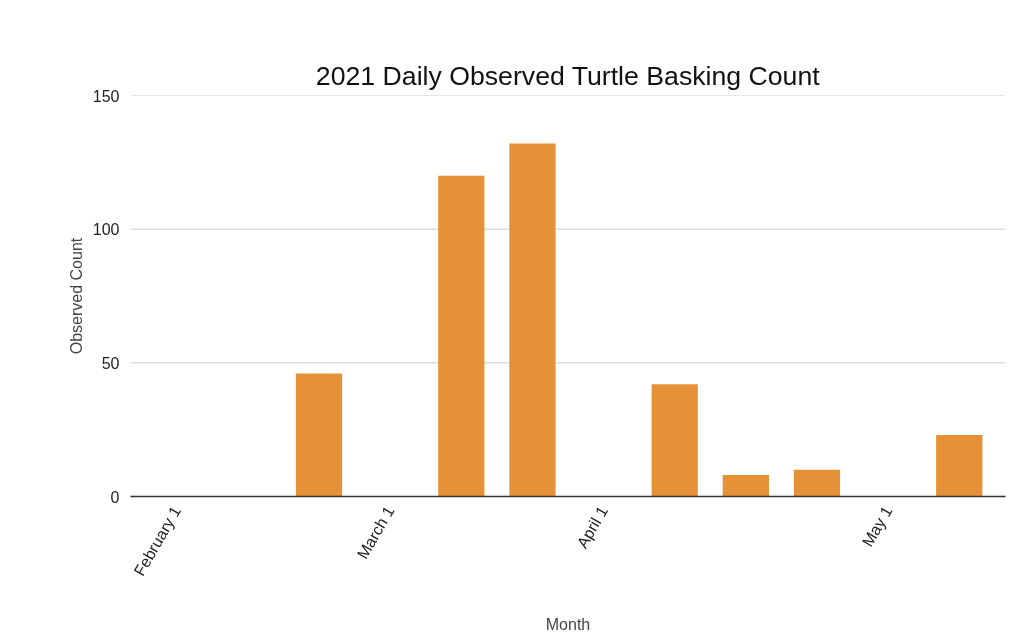 This screenshot has width=1031, height=642. Describe the element at coordinates (568, 75) in the screenshot. I see `chart-title: 2021 Daily Observed Turtle Basking Count` at that location.